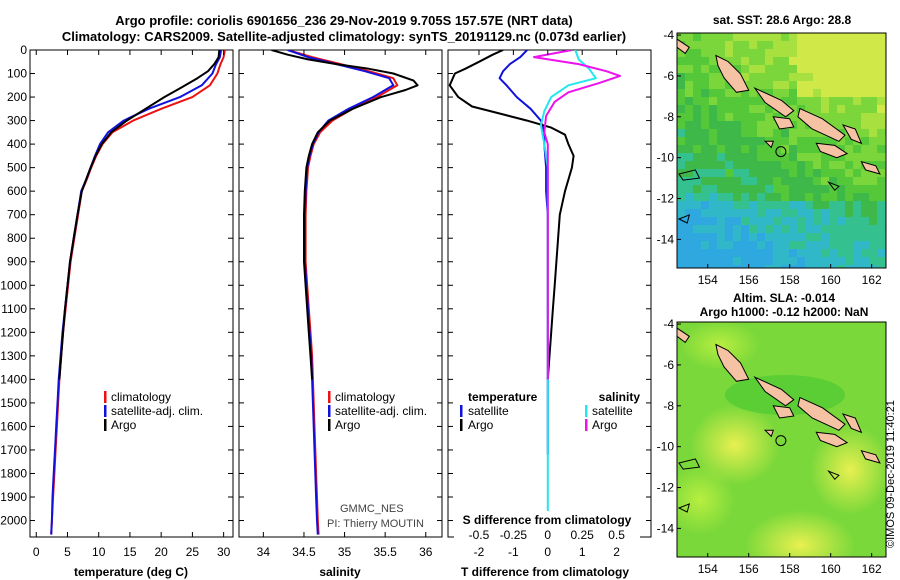 Image resolution: width=900 pixels, height=580 pixels. What do you see at coordinates (708, 280) in the screenshot?
I see `map-x-tick-label: 154` at bounding box center [708, 280].